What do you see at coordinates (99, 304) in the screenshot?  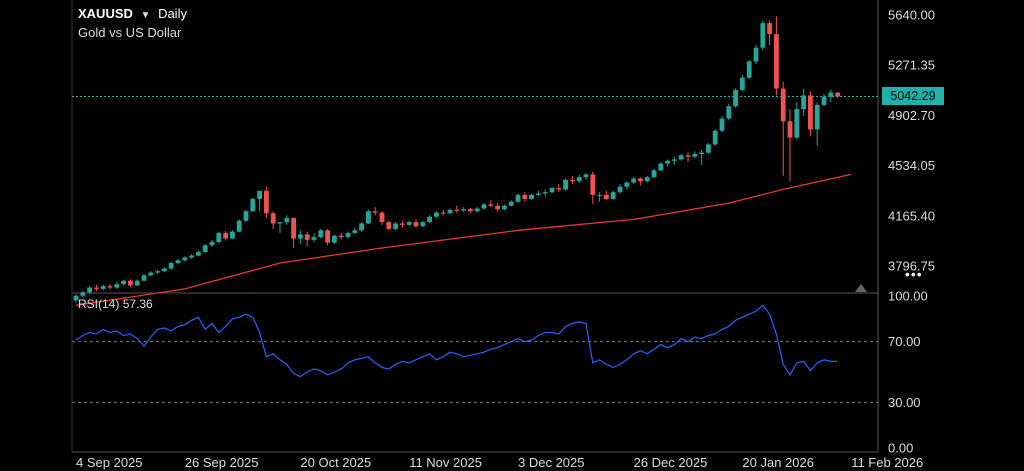 I see `rsi-name: RSI(14)` at bounding box center [99, 304].